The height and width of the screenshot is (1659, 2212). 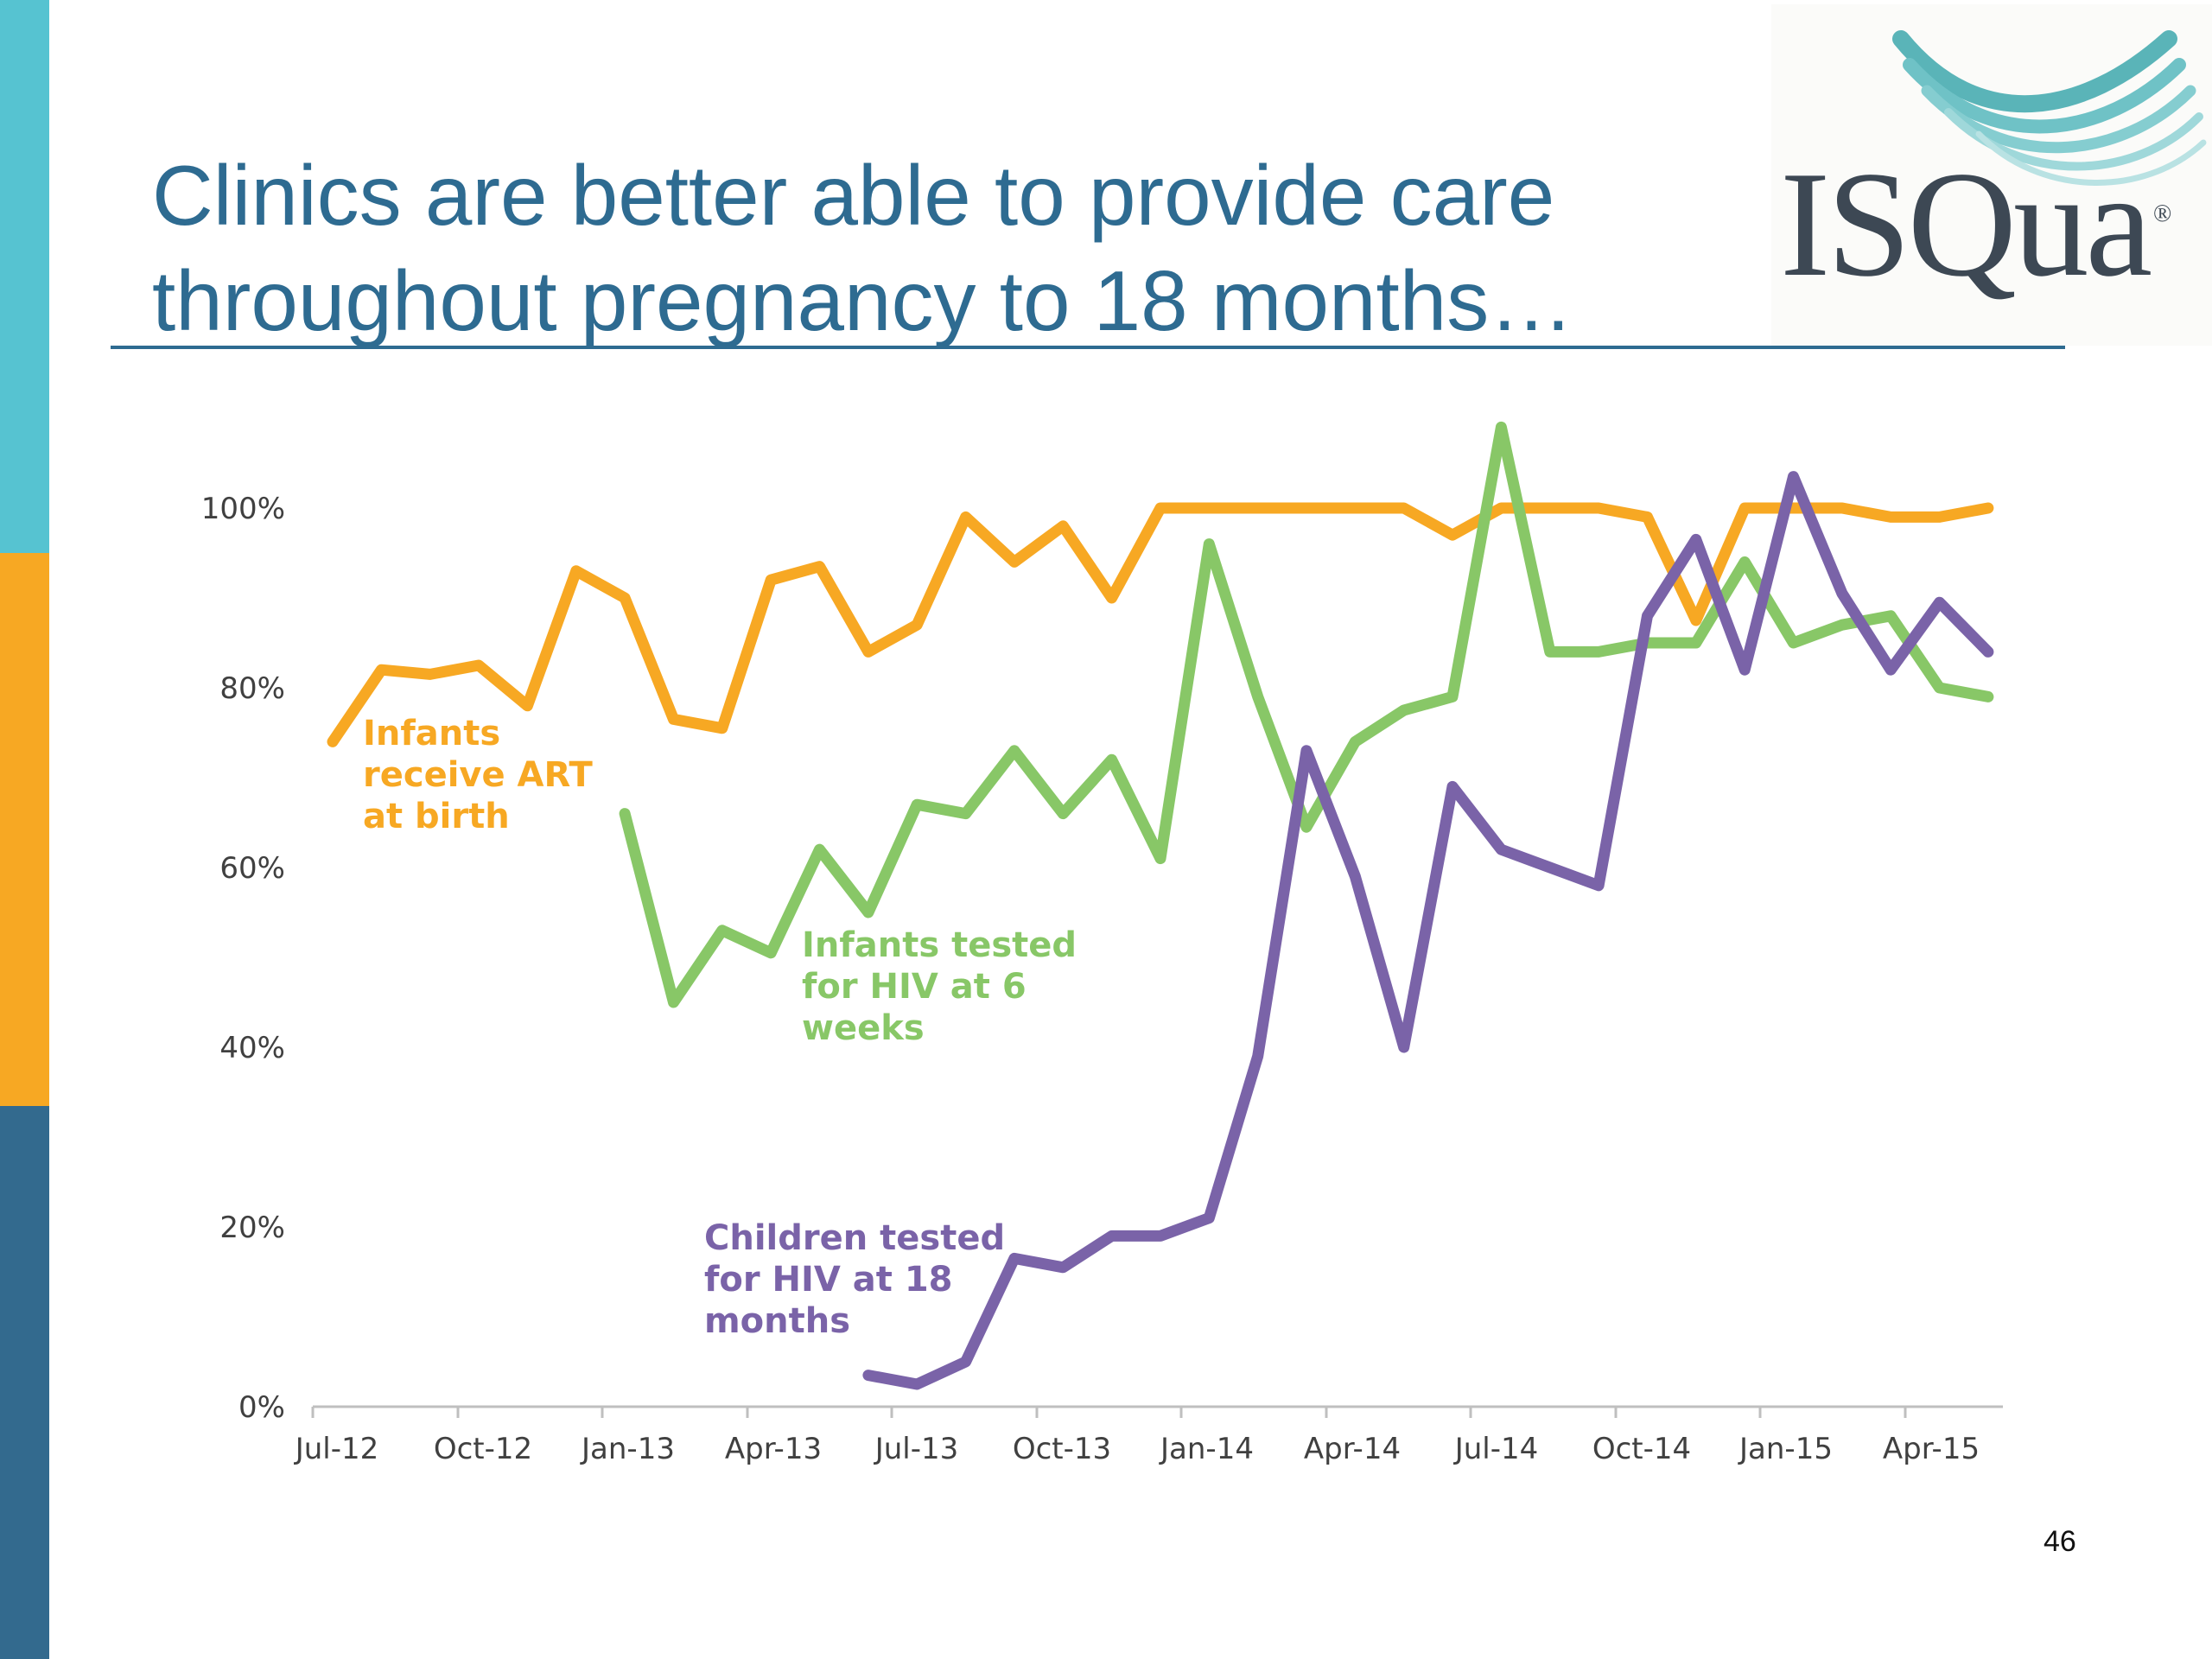 I want to click on series-label-1: Infants receive ART at birth, so click(x=478, y=775).